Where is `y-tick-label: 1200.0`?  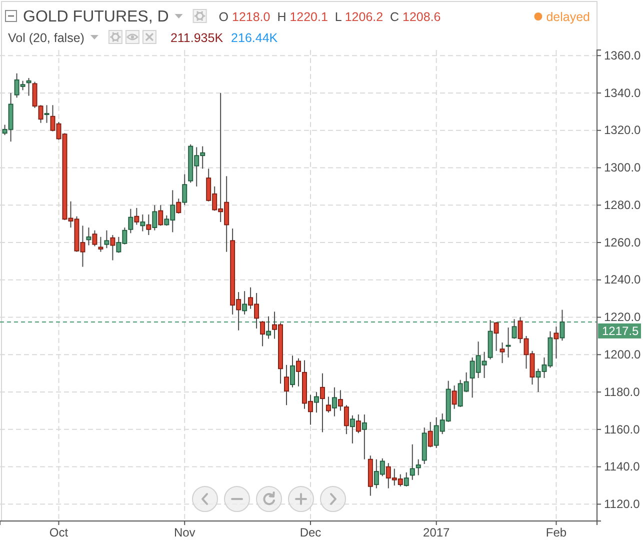 y-tick-label: 1200.0 is located at coordinates (623, 354).